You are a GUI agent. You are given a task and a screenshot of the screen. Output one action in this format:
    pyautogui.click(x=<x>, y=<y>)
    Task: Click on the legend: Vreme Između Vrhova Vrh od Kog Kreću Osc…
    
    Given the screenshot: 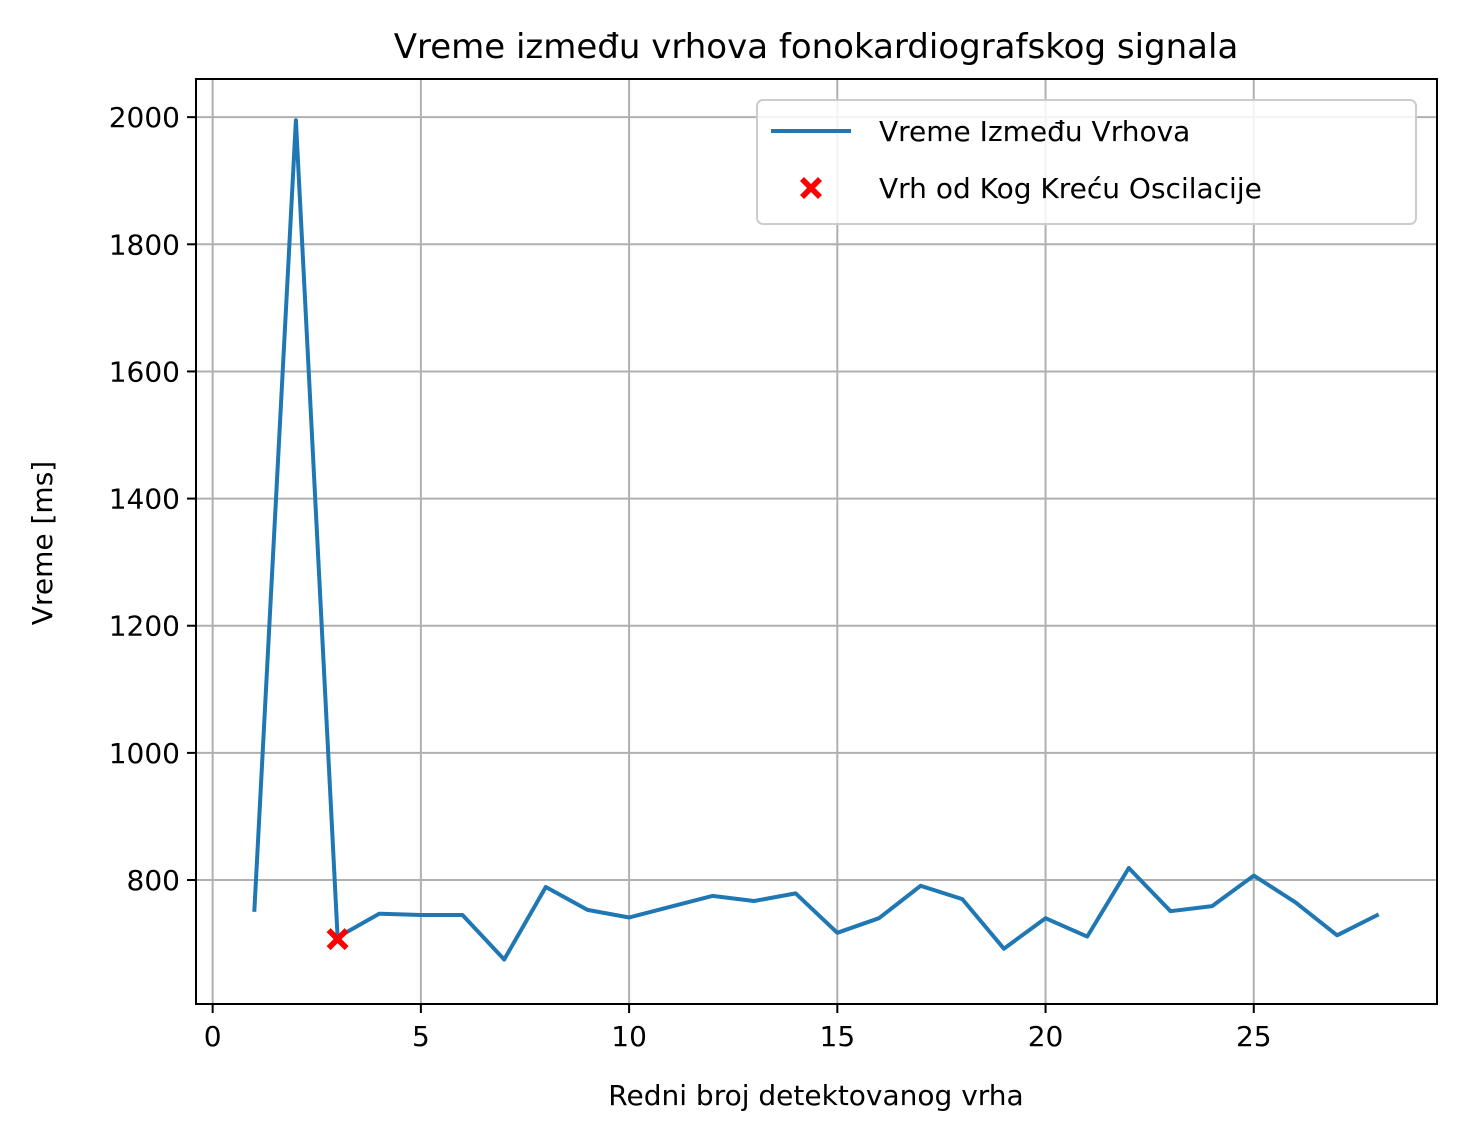 What is the action you would take?
    pyautogui.click(x=1086, y=162)
    